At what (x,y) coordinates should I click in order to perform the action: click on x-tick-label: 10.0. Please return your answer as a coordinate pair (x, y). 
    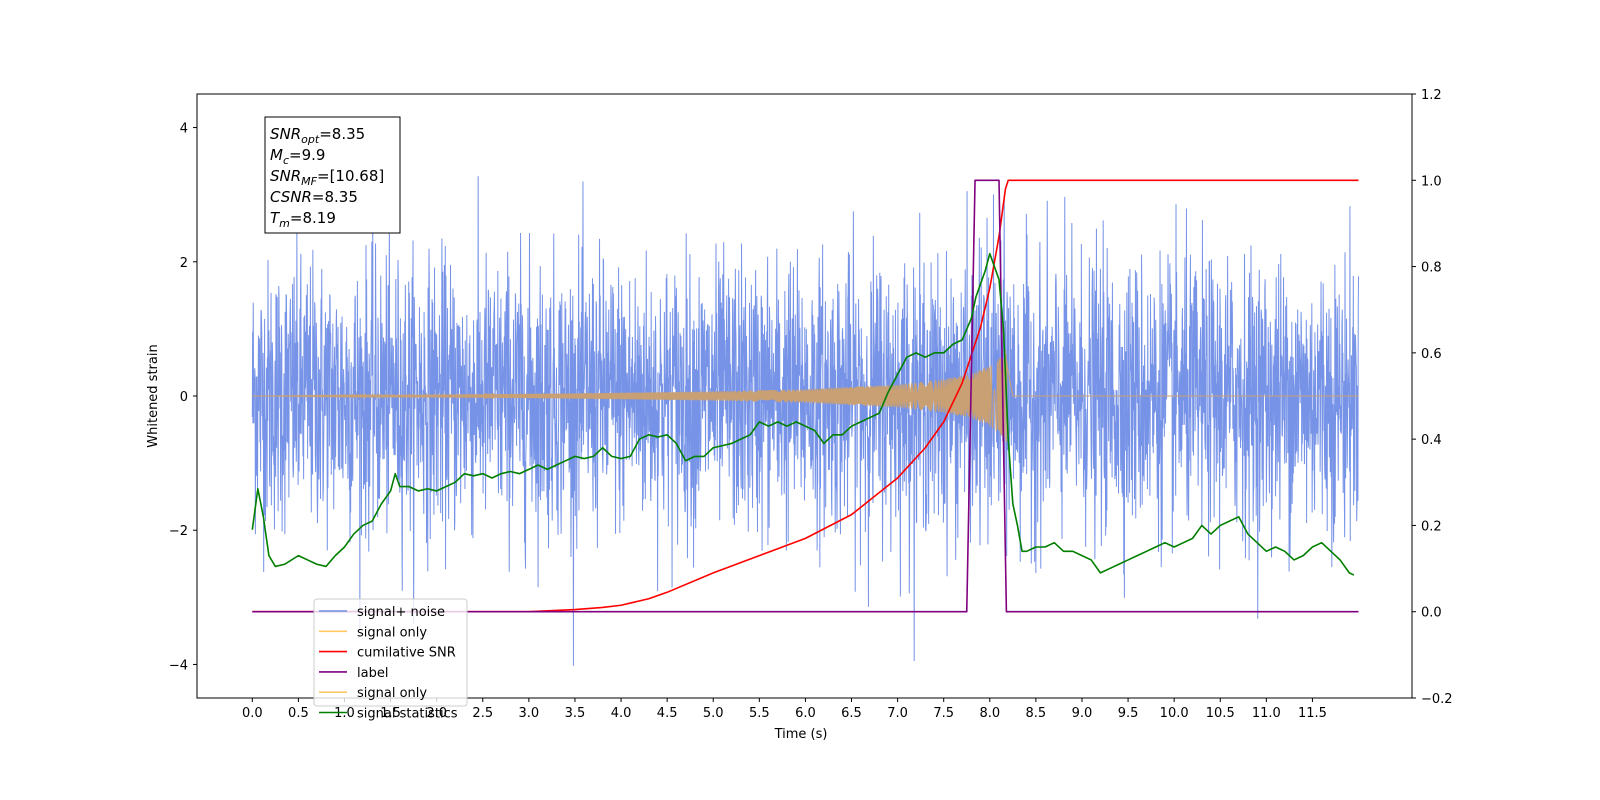
    Looking at the image, I should click on (1174, 713).